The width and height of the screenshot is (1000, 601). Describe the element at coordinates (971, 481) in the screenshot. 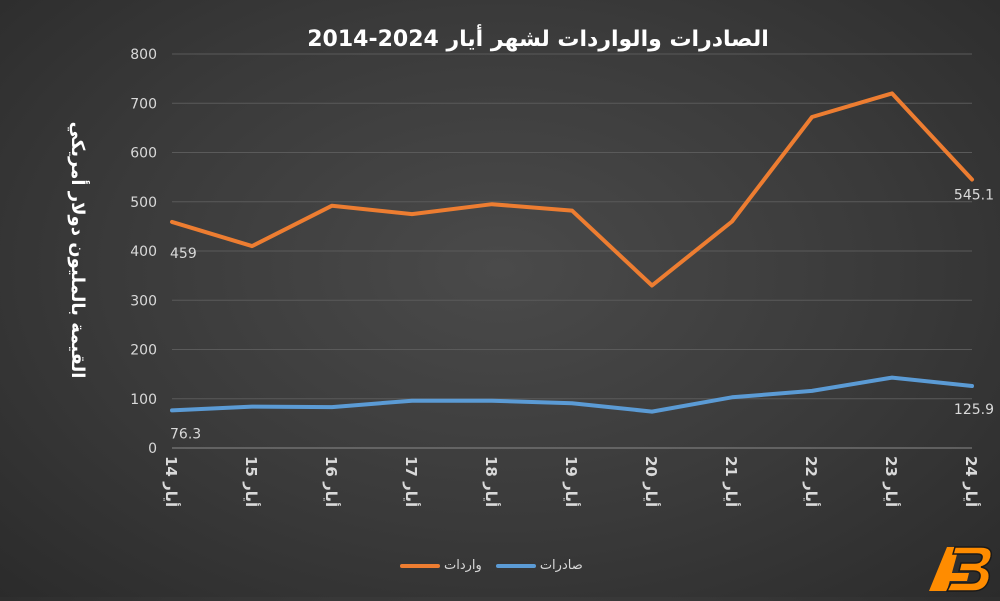

I see `x-tick-label: أيار 24` at that location.